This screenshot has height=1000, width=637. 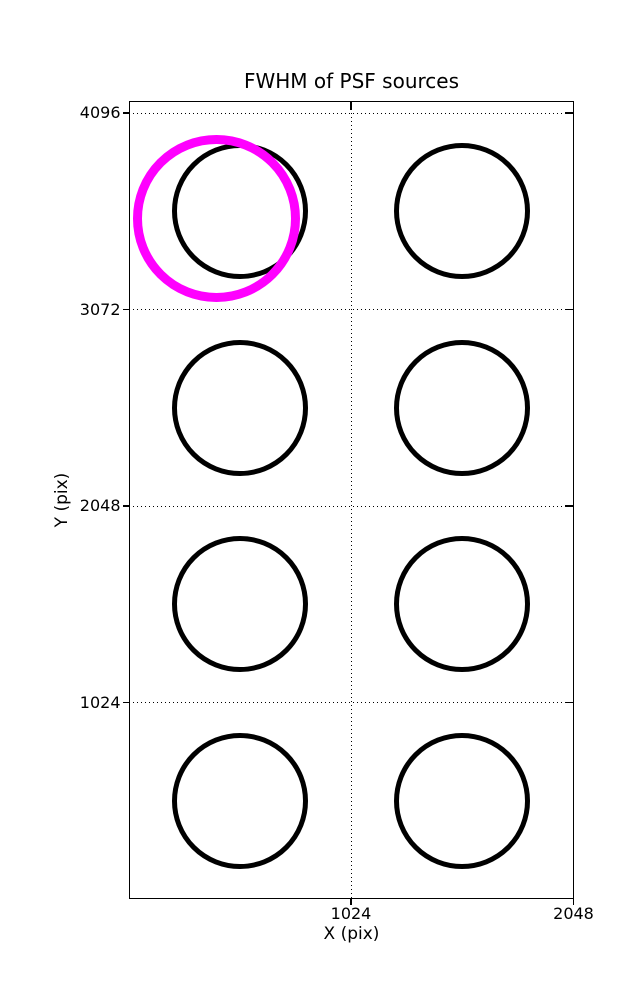 I want to click on x-tick-label: 1024, so click(x=351, y=913).